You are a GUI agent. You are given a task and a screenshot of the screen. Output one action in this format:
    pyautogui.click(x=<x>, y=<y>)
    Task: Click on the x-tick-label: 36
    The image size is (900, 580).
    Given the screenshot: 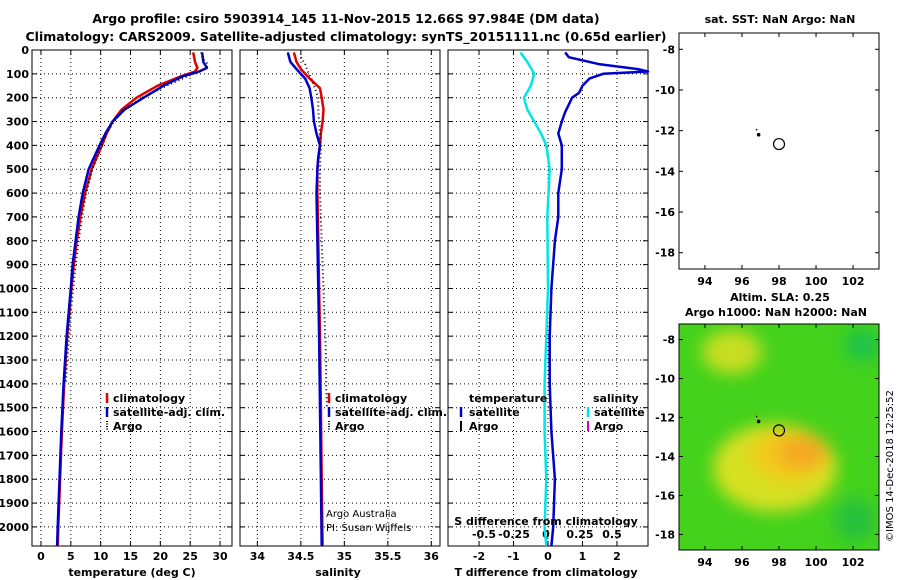 What is the action you would take?
    pyautogui.click(x=432, y=556)
    